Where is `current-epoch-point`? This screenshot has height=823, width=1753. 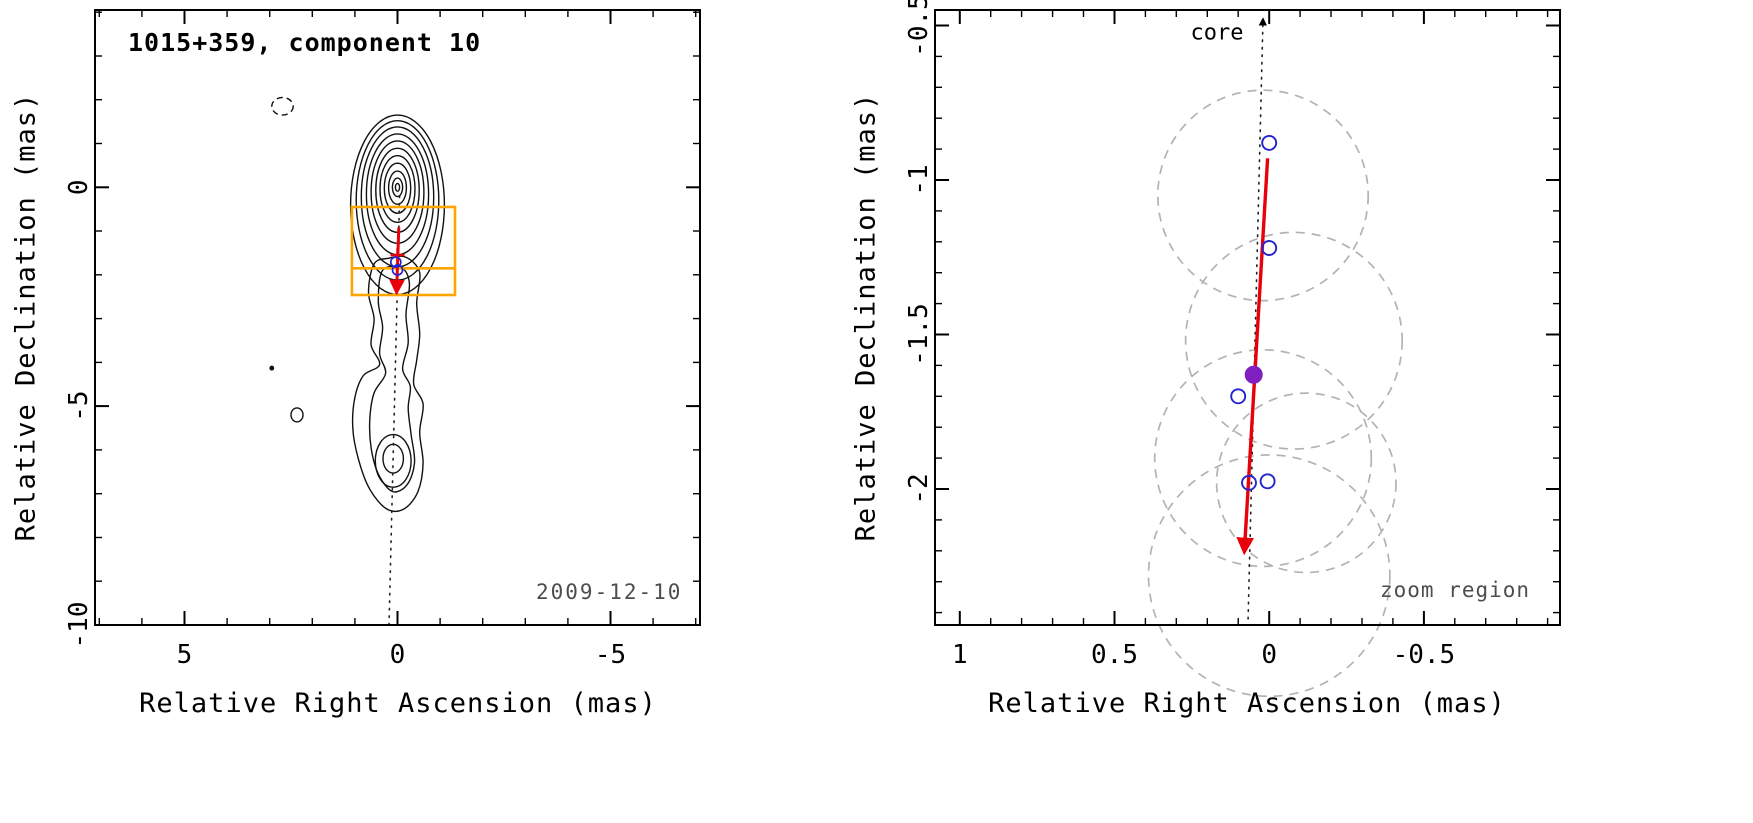
current-epoch-point is located at coordinates (1253, 374).